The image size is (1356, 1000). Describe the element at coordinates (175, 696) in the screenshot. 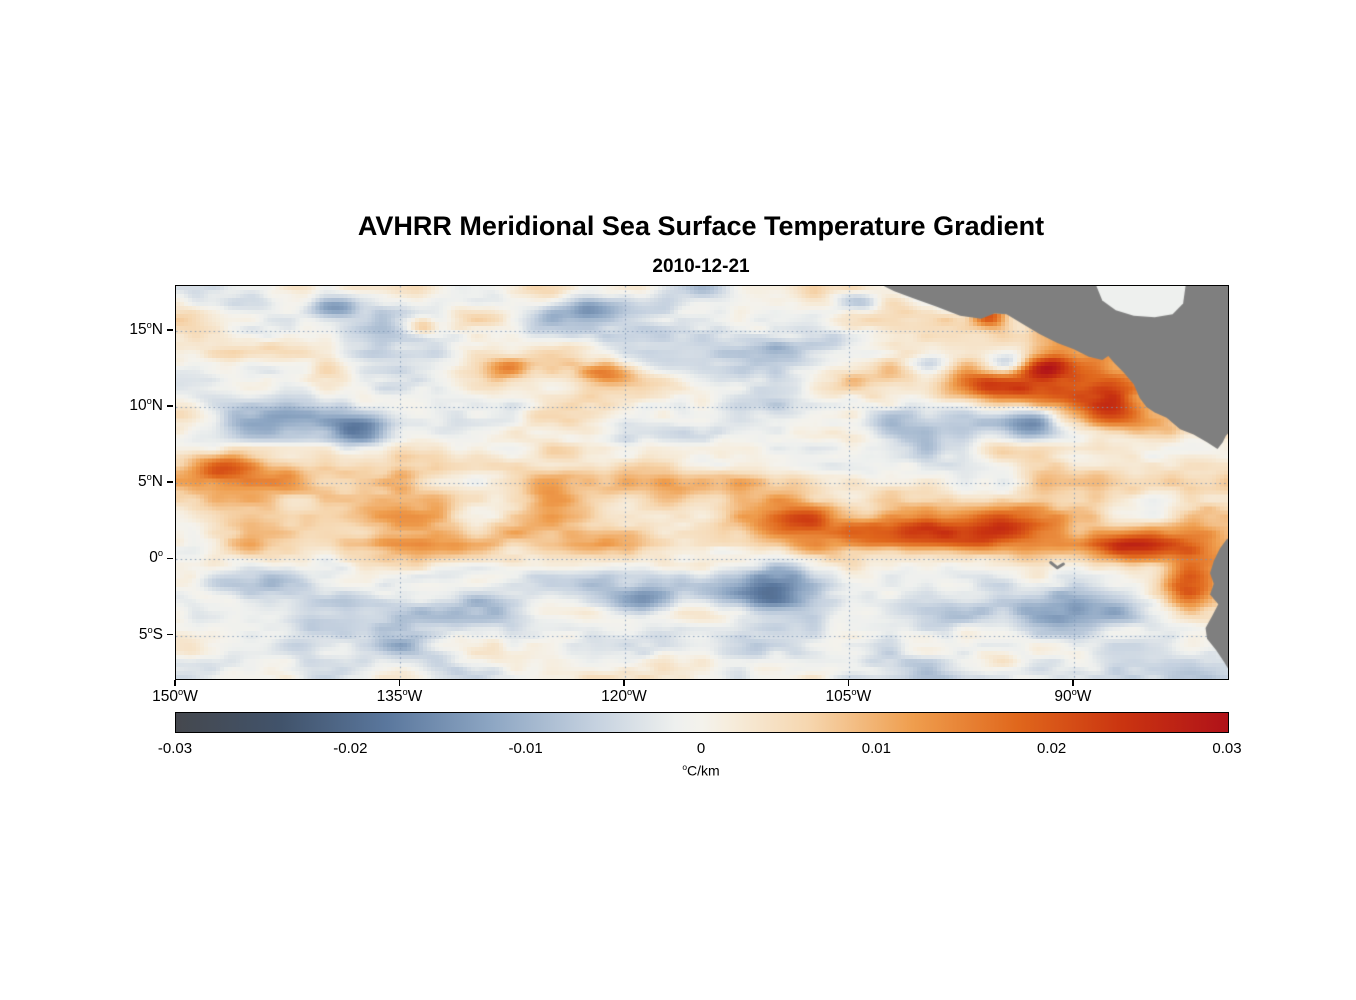

I see `x-axis-tick-label: 150oW` at that location.